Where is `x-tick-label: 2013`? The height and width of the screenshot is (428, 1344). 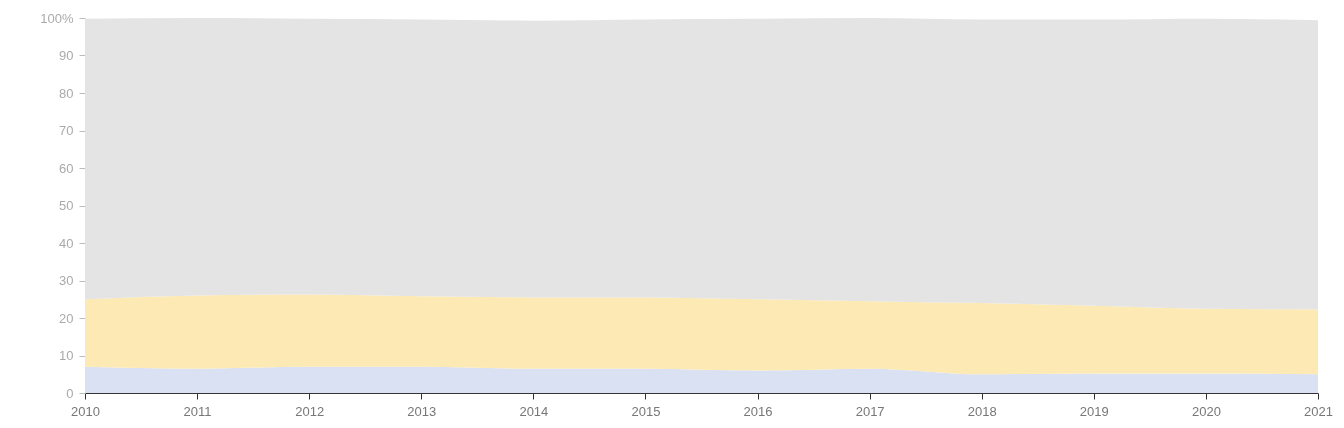
x-tick-label: 2013 is located at coordinates (422, 411).